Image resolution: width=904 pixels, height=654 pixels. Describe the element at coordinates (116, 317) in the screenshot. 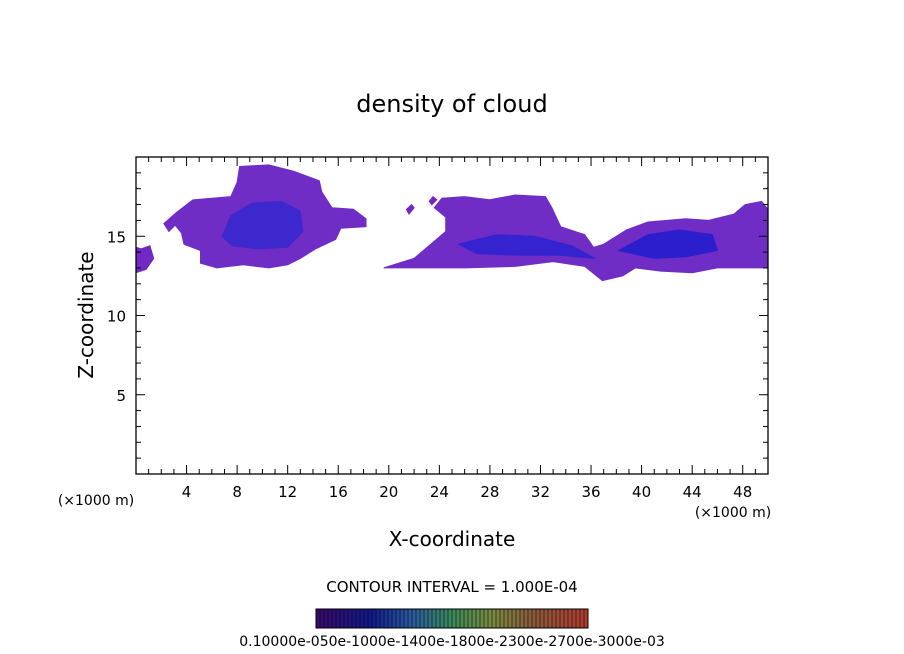

I see `y-tick-label: 10` at that location.